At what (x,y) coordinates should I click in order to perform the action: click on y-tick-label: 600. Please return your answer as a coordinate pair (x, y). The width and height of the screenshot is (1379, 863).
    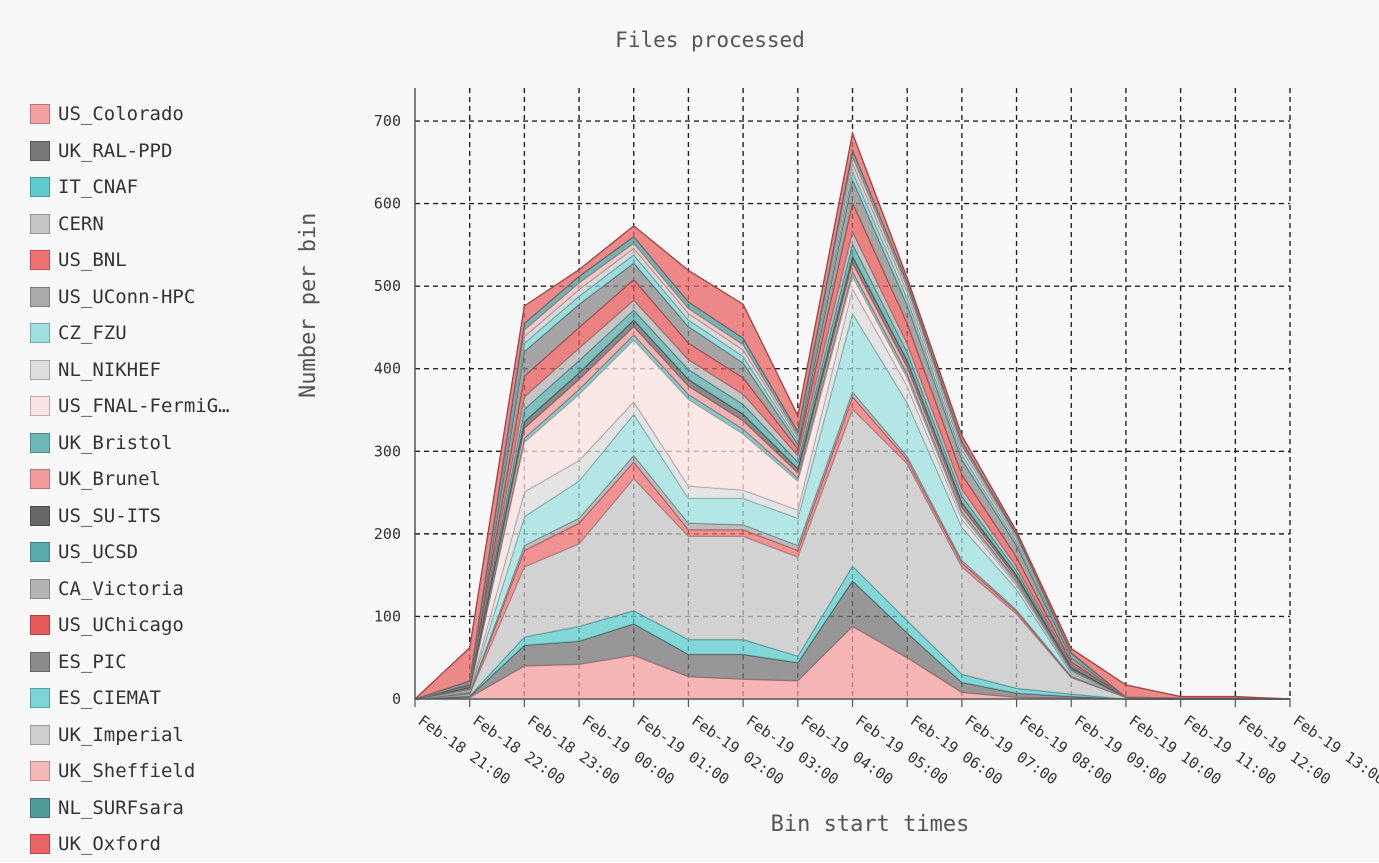
    Looking at the image, I should click on (387, 204).